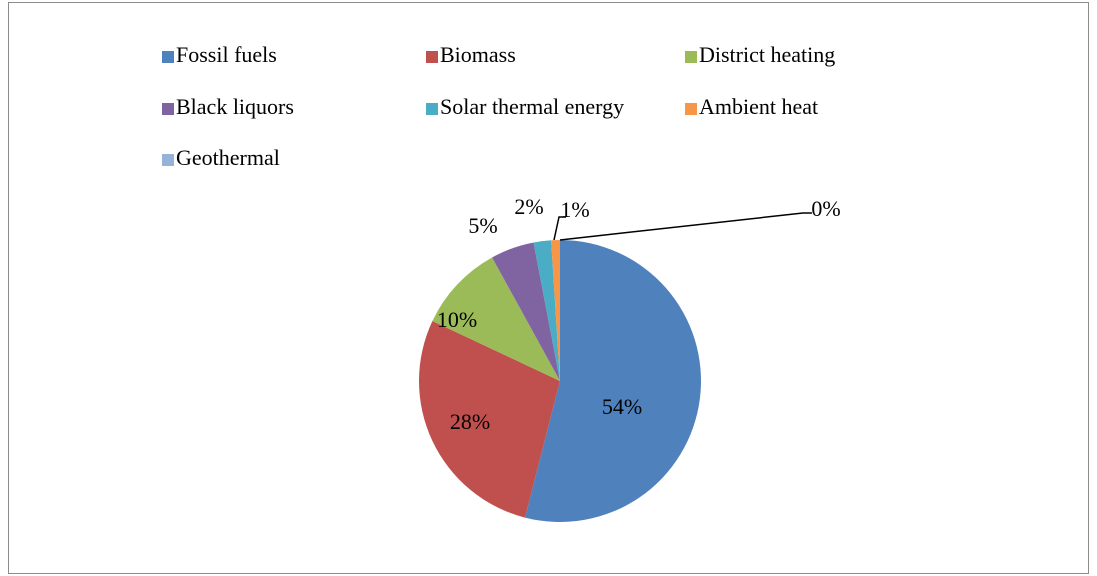  Describe the element at coordinates (478, 54) in the screenshot. I see `legend-label: Biomass` at that location.